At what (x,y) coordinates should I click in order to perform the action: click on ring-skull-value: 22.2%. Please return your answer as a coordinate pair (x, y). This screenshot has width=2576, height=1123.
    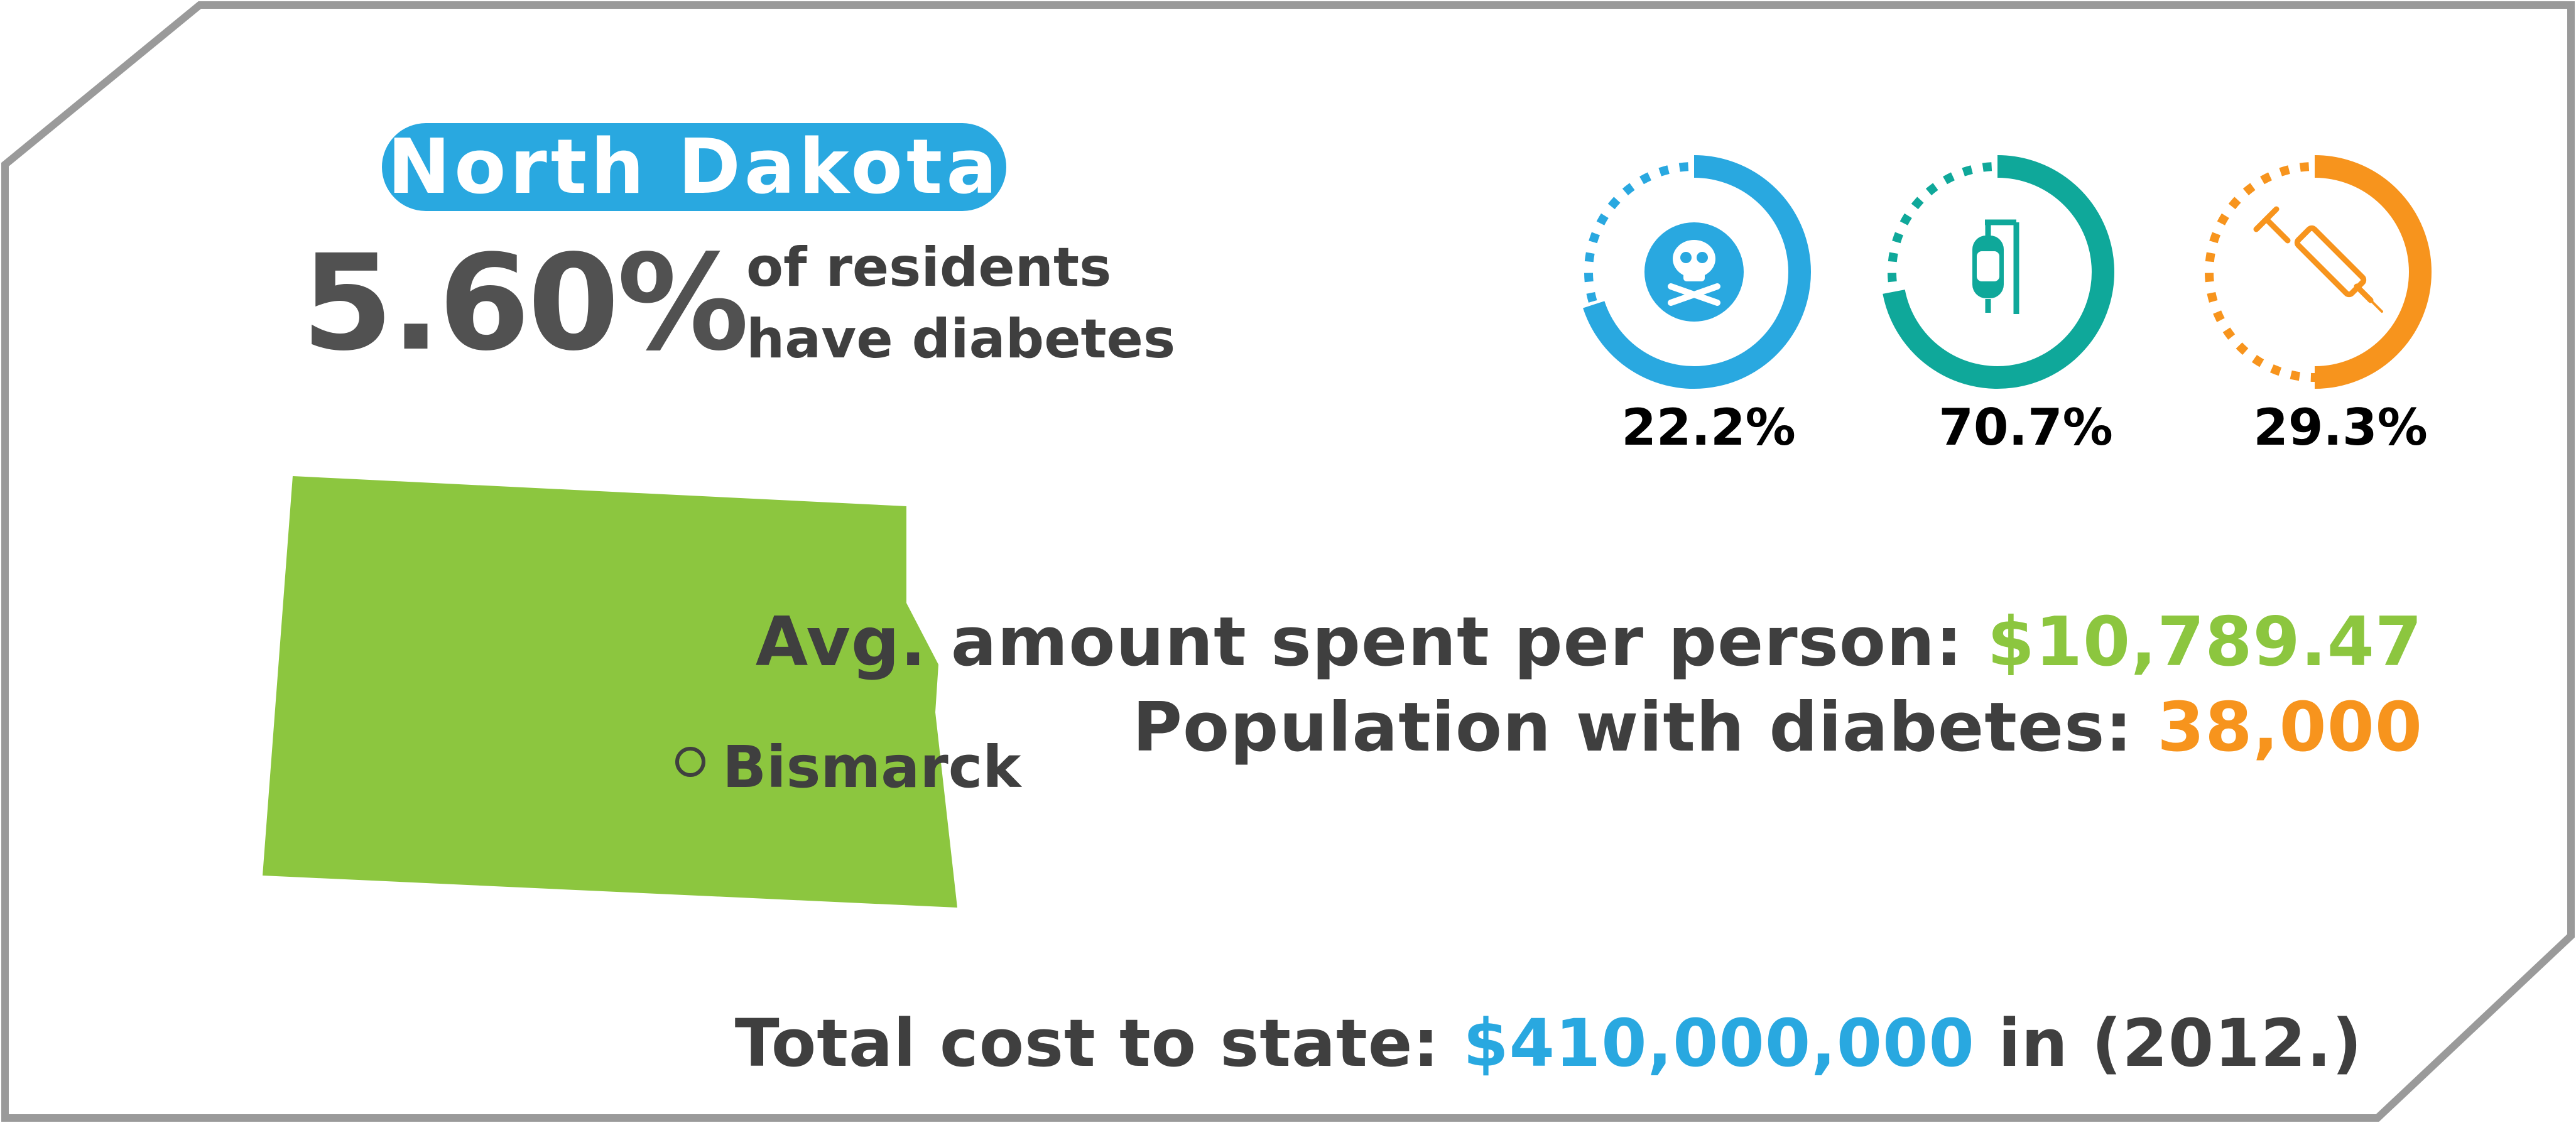
    Looking at the image, I should click on (1708, 428).